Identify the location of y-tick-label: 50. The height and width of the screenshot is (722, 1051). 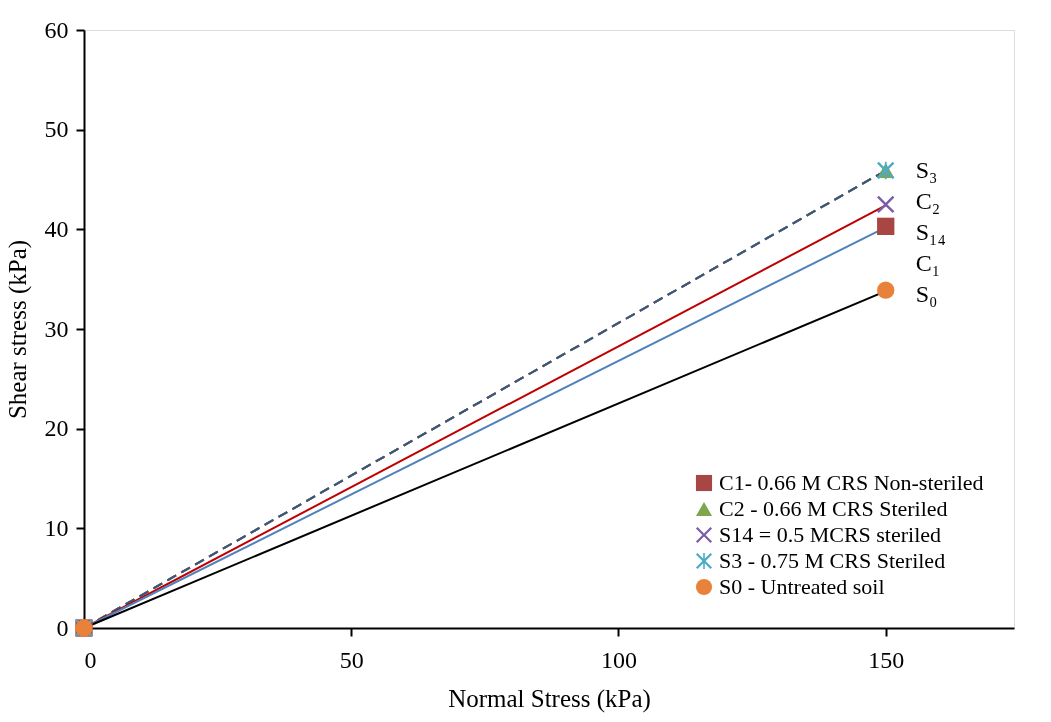
(56, 129).